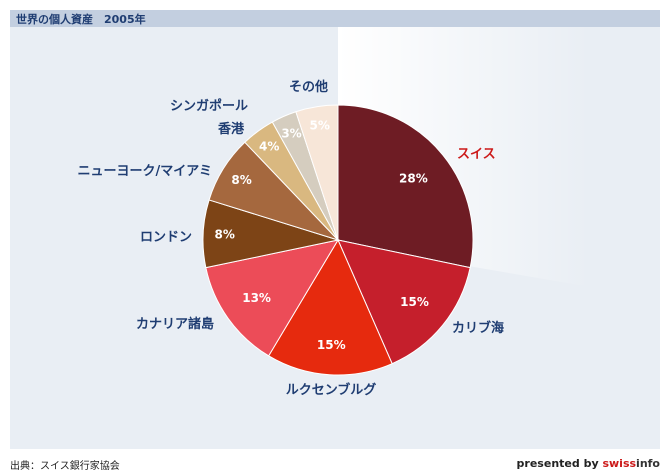  What do you see at coordinates (476, 154) in the screenshot?
I see `category-label: スイス` at bounding box center [476, 154].